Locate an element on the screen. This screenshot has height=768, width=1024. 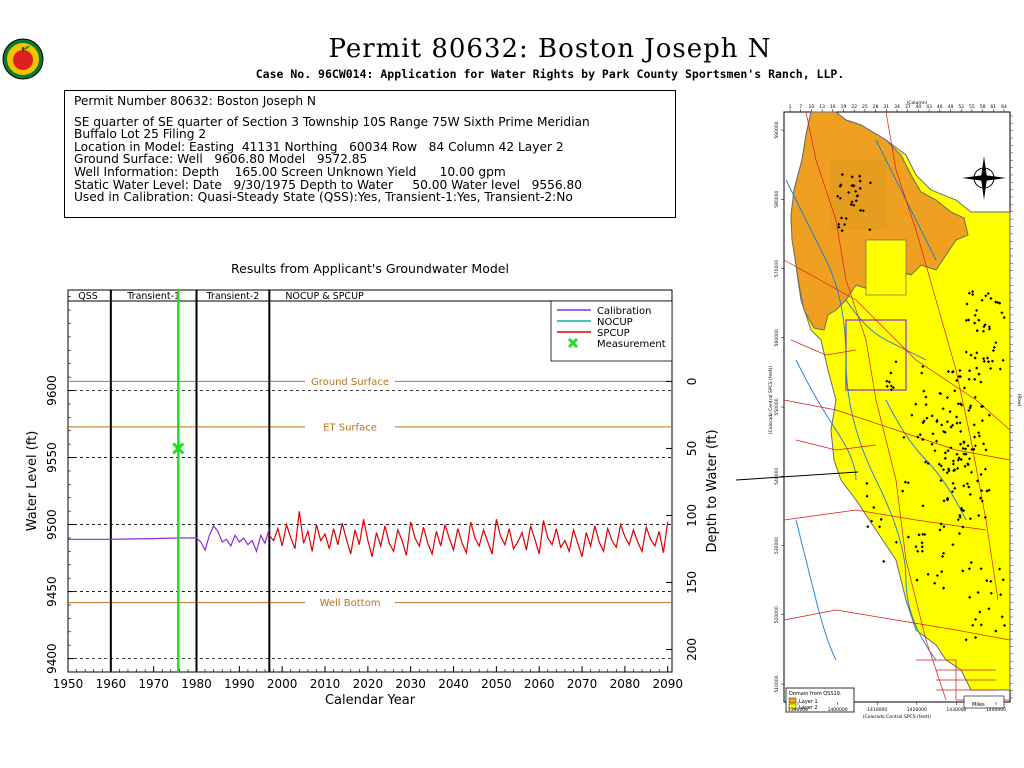
map-top-tick-label: 31 is located at coordinates (886, 107).